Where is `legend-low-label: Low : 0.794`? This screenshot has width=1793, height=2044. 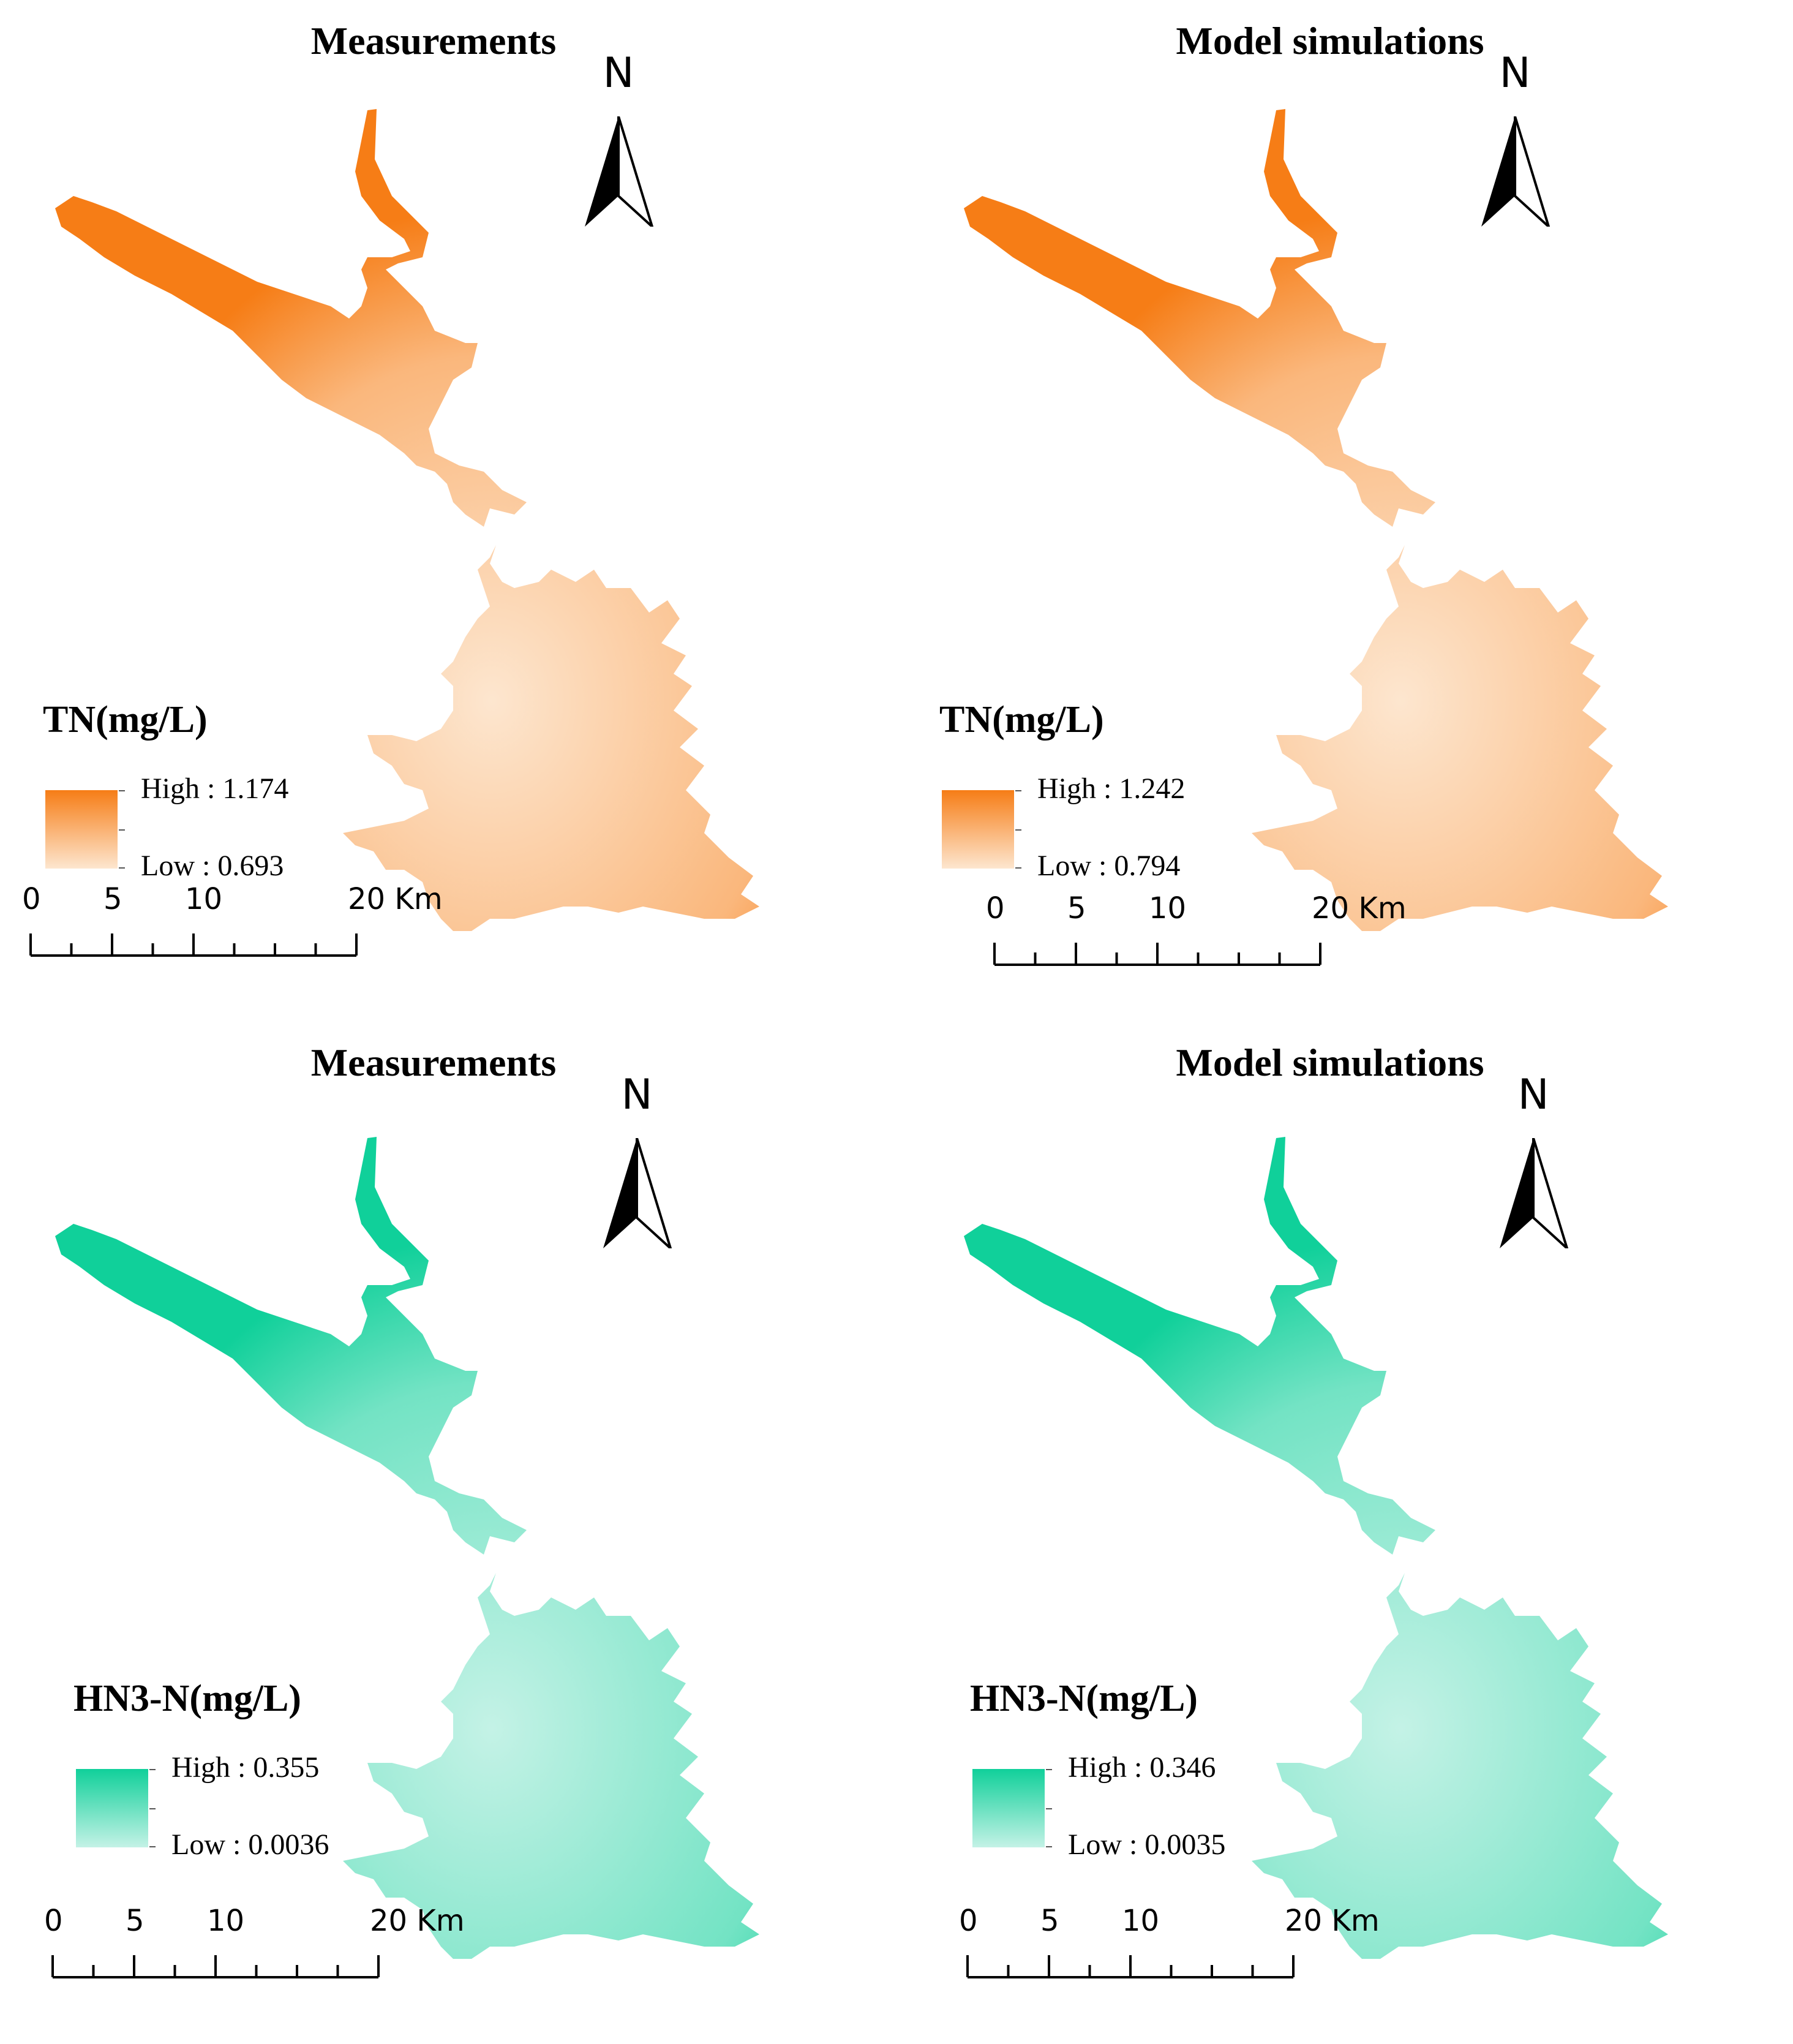
legend-low-label: Low : 0.794 is located at coordinates (1109, 866).